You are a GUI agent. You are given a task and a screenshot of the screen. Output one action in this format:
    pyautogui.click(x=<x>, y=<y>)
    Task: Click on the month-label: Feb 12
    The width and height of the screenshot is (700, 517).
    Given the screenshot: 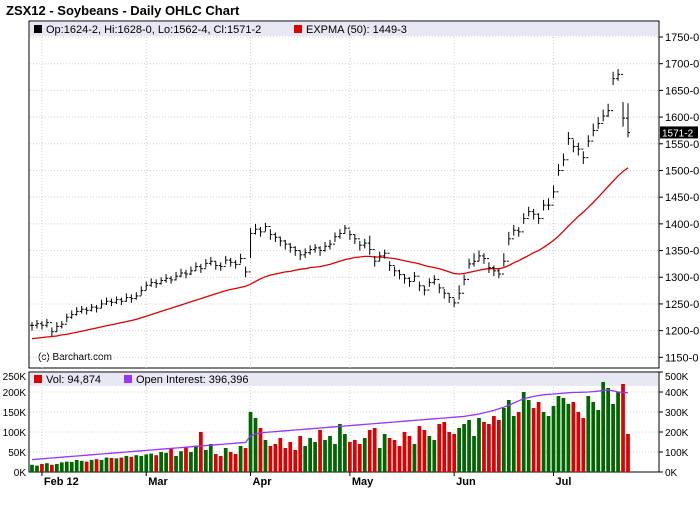 What is the action you would take?
    pyautogui.click(x=61, y=482)
    